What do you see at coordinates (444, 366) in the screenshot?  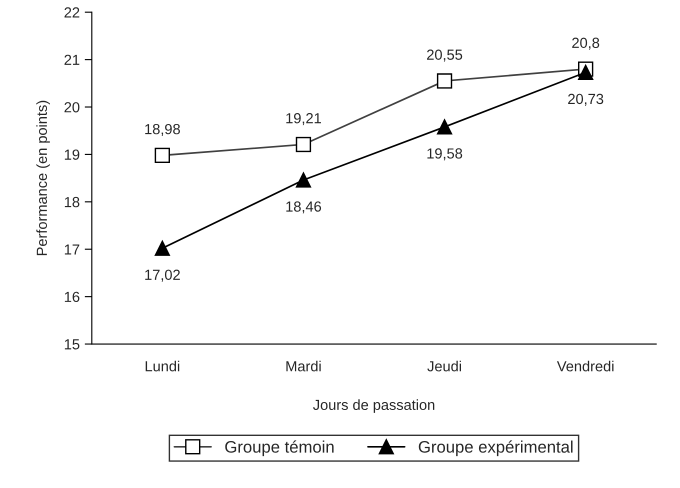 I see `x-tick-label: Jeudi` at bounding box center [444, 366].